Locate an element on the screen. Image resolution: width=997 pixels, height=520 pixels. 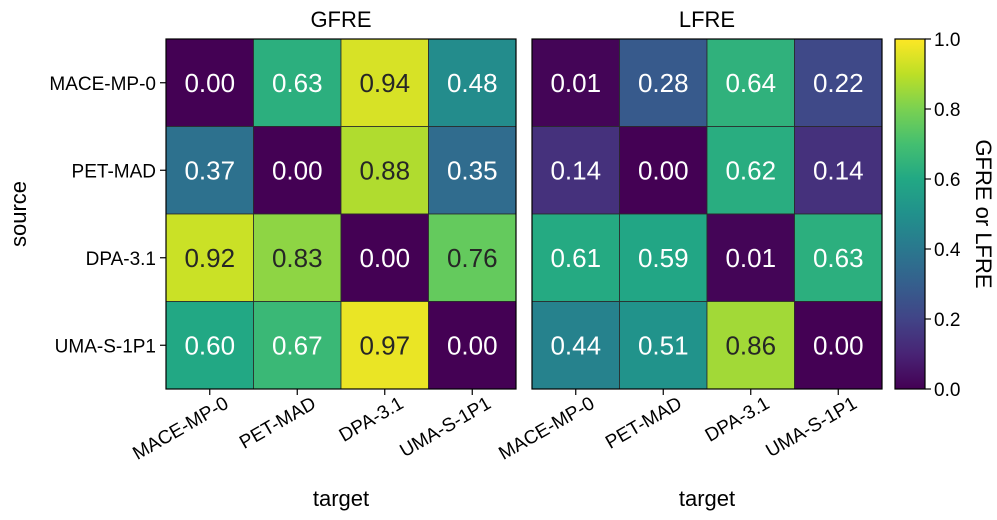
cell-value-gfre: 0.63 is located at coordinates (297, 83).